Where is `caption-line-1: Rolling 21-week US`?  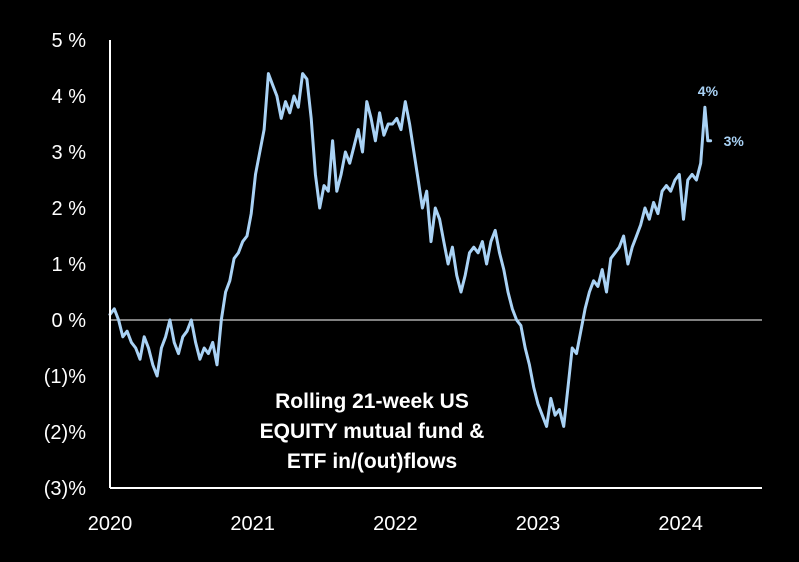
caption-line-1: Rolling 21-week US is located at coordinates (372, 401).